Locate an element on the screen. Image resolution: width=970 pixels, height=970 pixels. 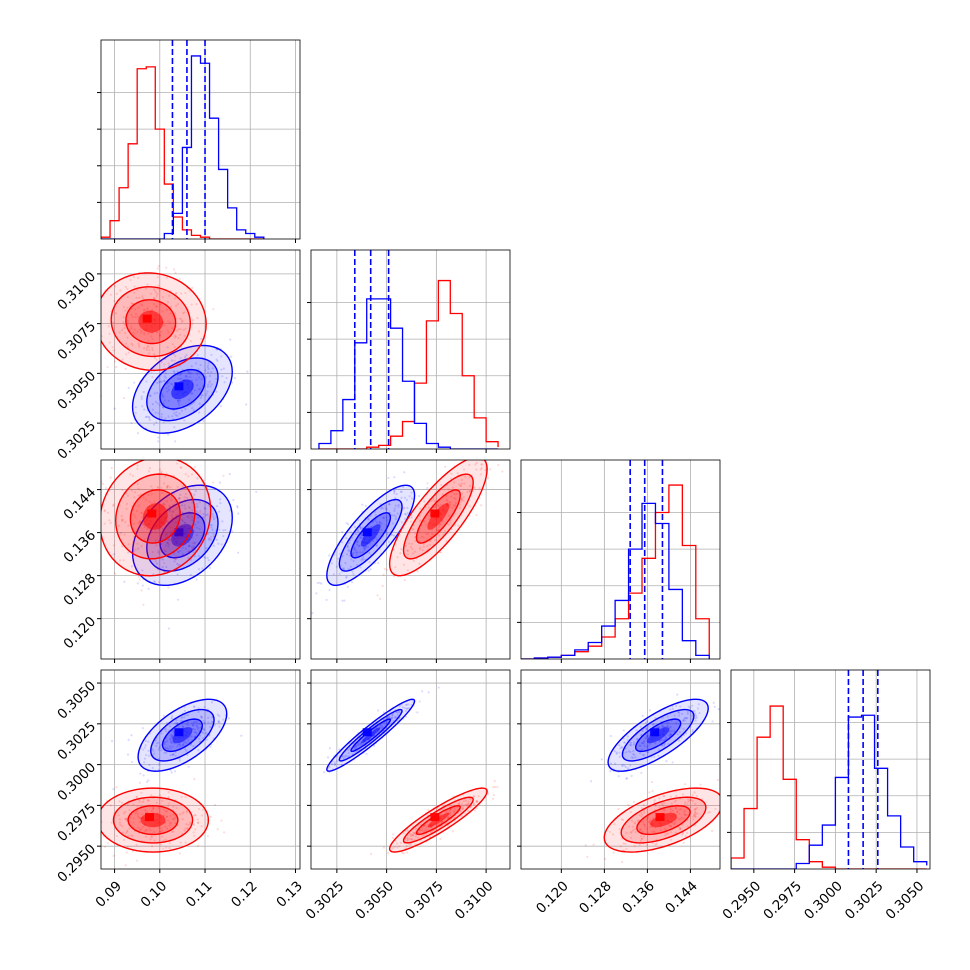
y-tick-label: 0.144 is located at coordinates (80, 503).